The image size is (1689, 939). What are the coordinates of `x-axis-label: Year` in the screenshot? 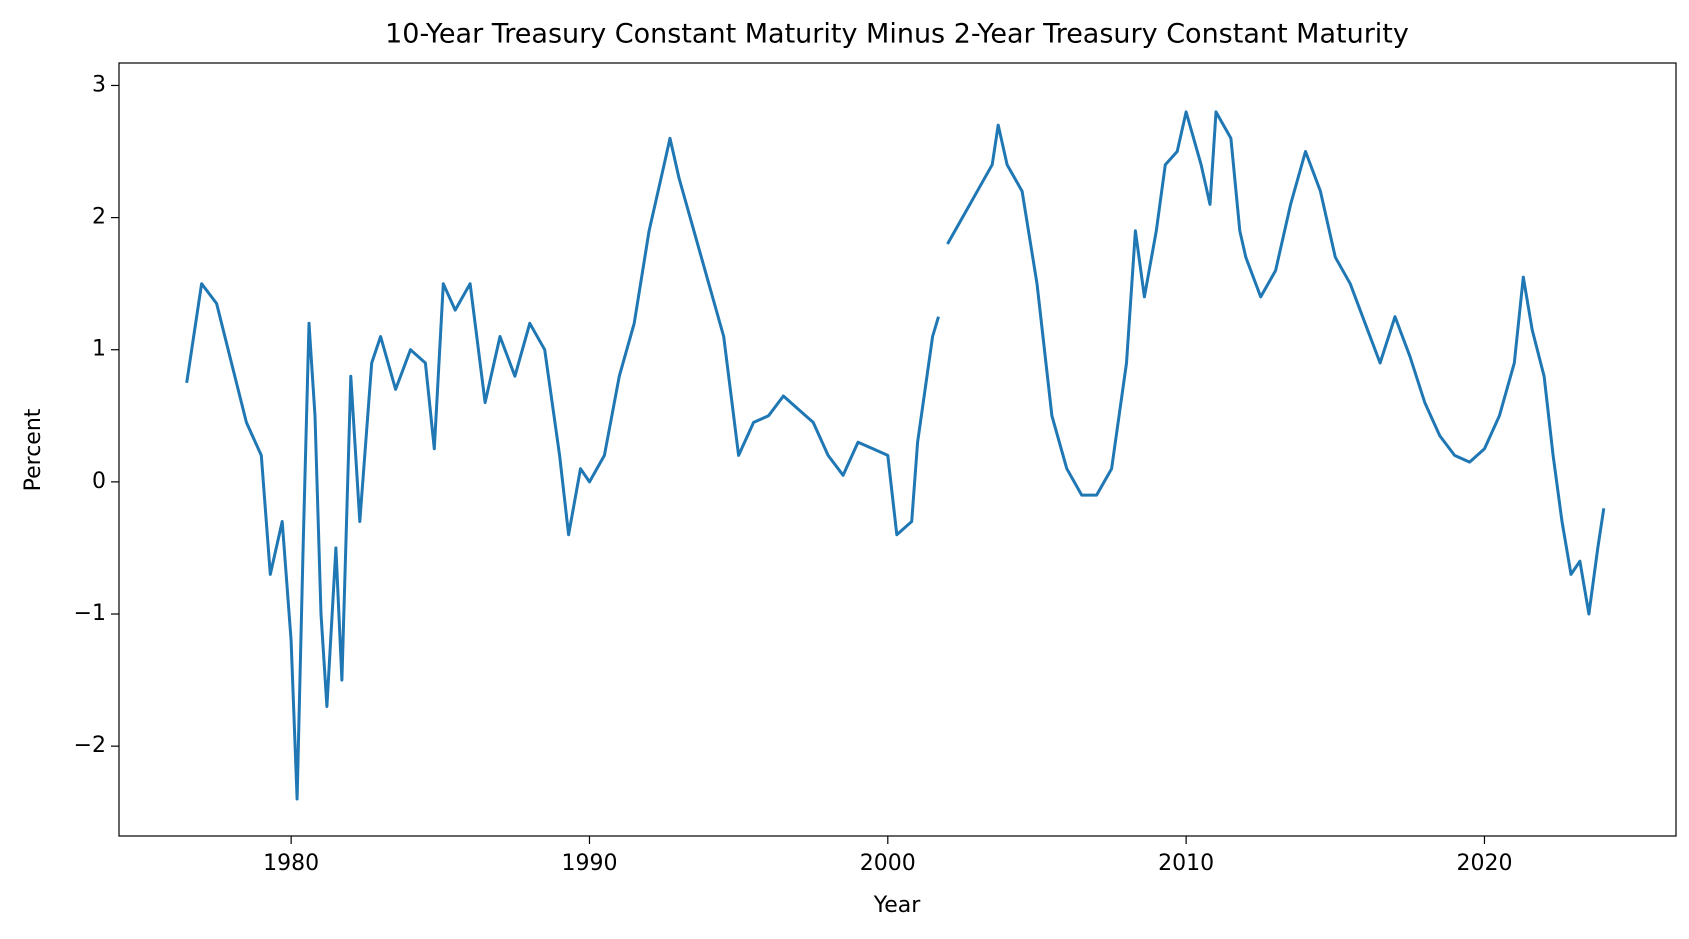 It's located at (897, 905).